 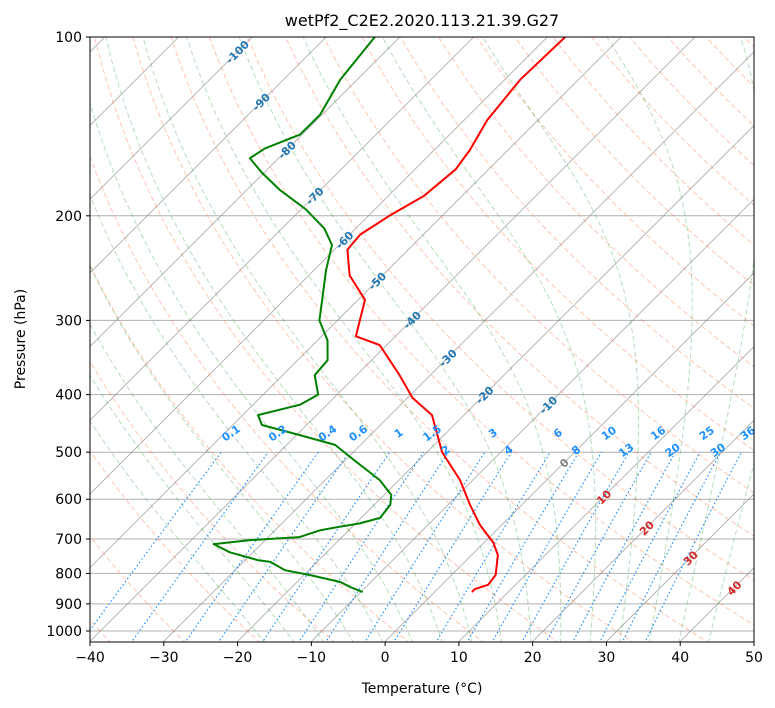 What do you see at coordinates (68, 453) in the screenshot?
I see `y-tick-label: 500` at bounding box center [68, 453].